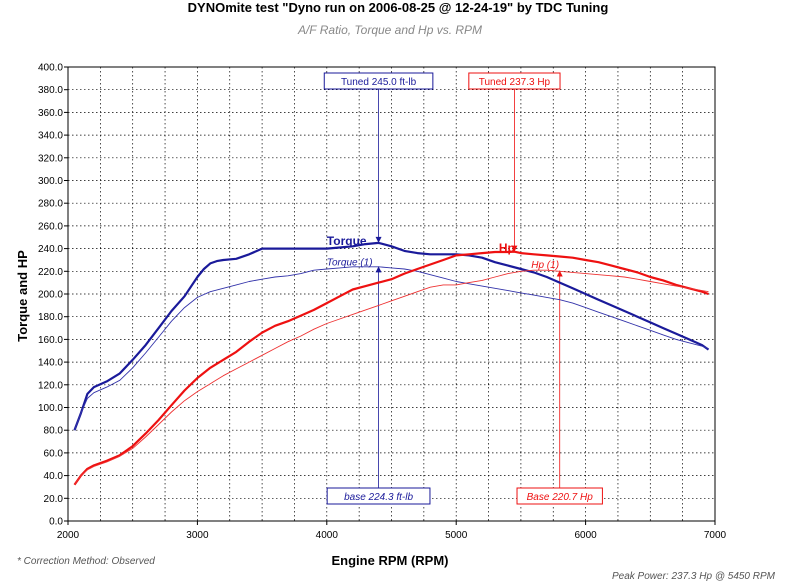 This screenshot has width=800, height=583. I want to click on y-tick-label: 280.0, so click(50, 204).